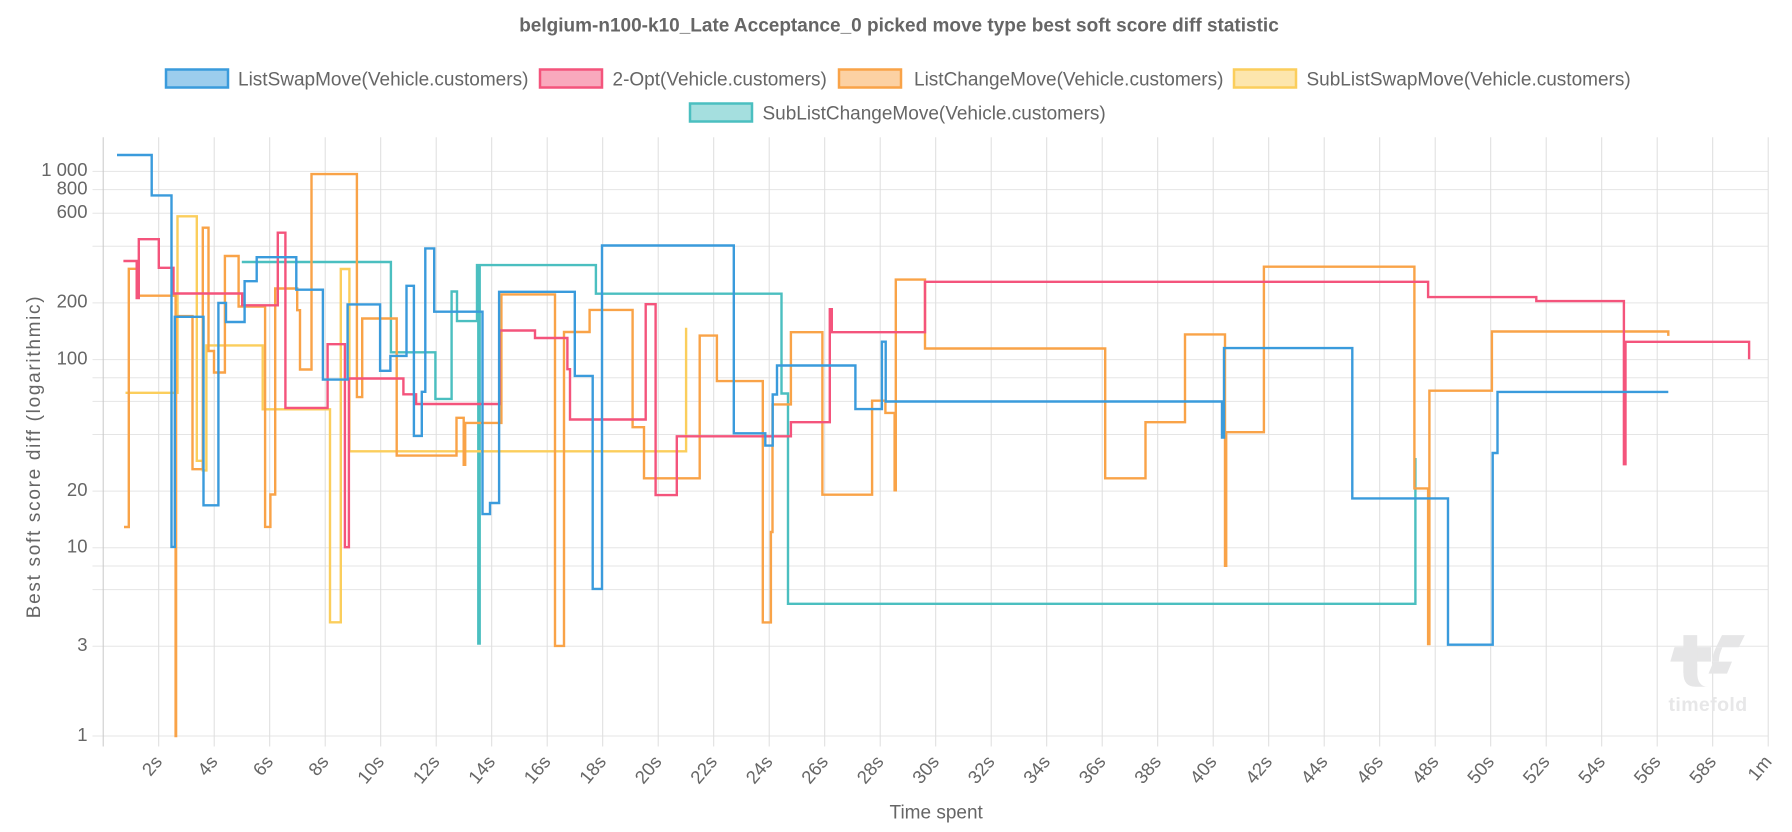 The height and width of the screenshot is (832, 1792). What do you see at coordinates (64, 169) in the screenshot?
I see `svg-text: 1 000` at bounding box center [64, 169].